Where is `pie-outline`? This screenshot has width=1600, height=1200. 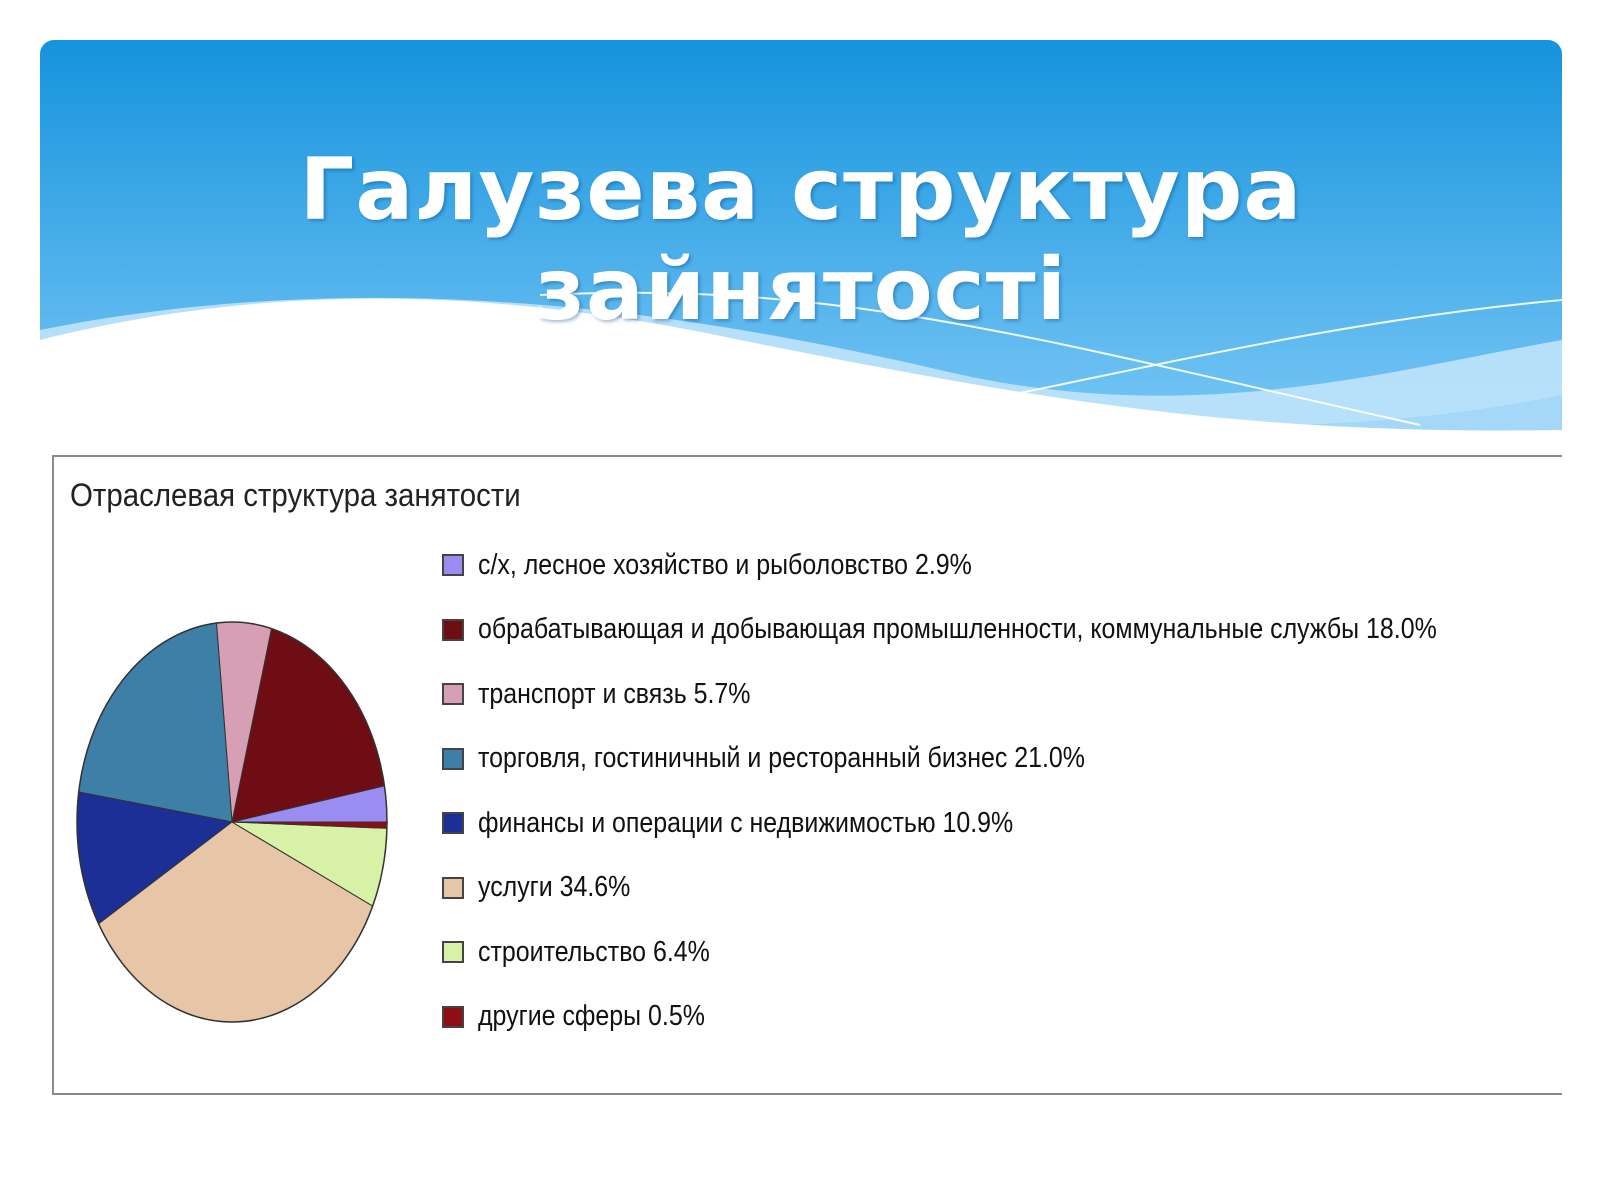
pie-outline is located at coordinates (232, 822).